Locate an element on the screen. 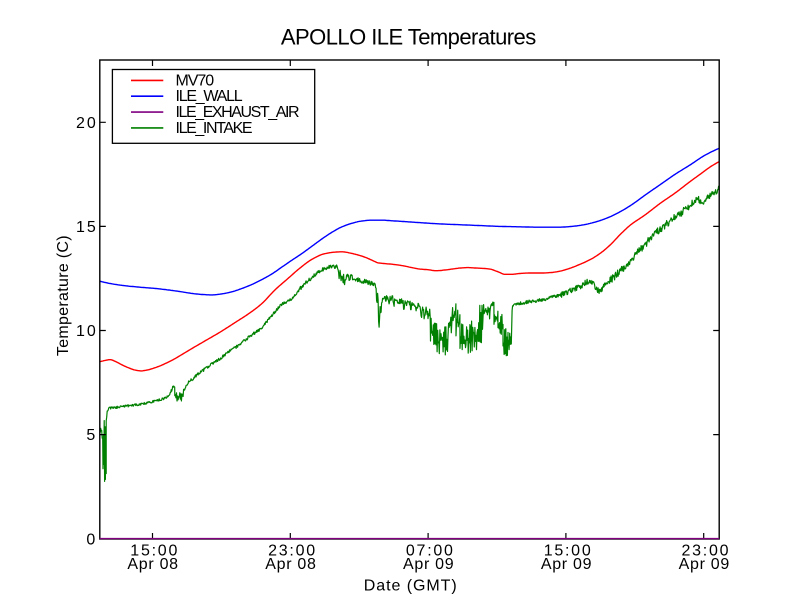 This screenshot has width=800, height=605. svg-text: APOLLO ILE Temperatures is located at coordinates (408, 37).